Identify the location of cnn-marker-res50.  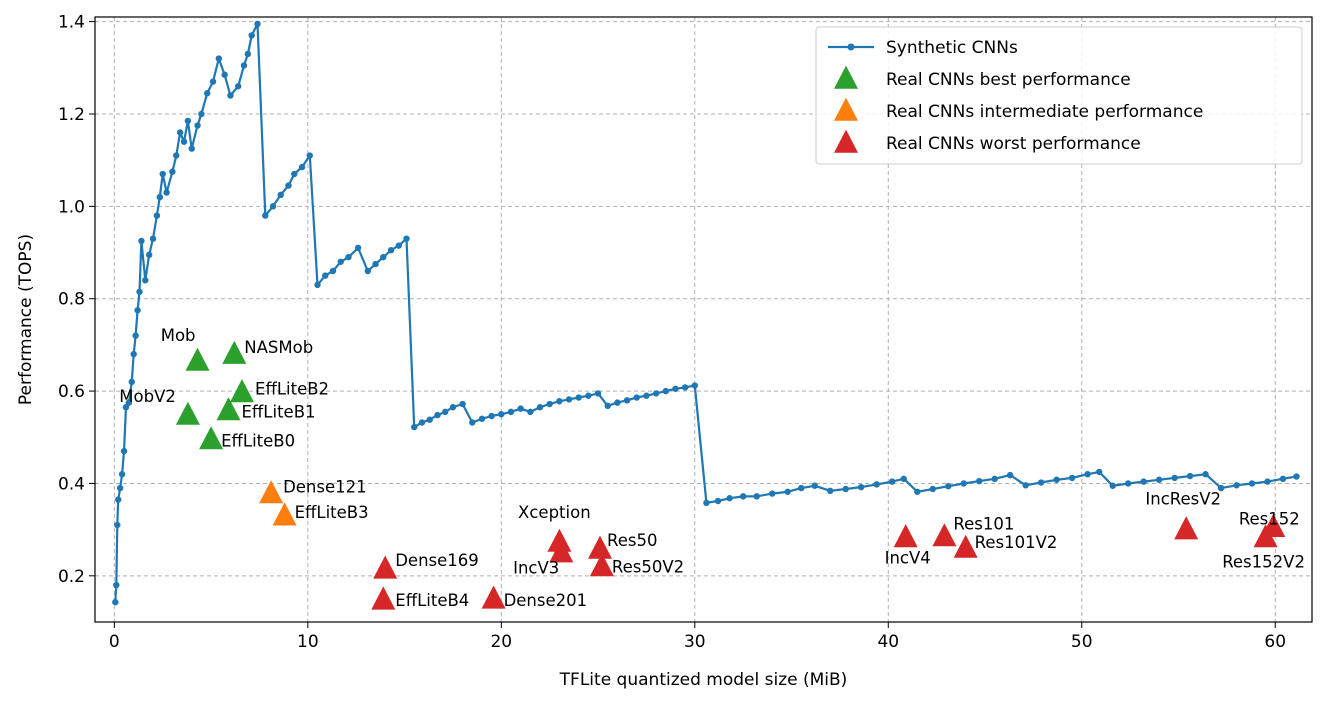
(600, 547).